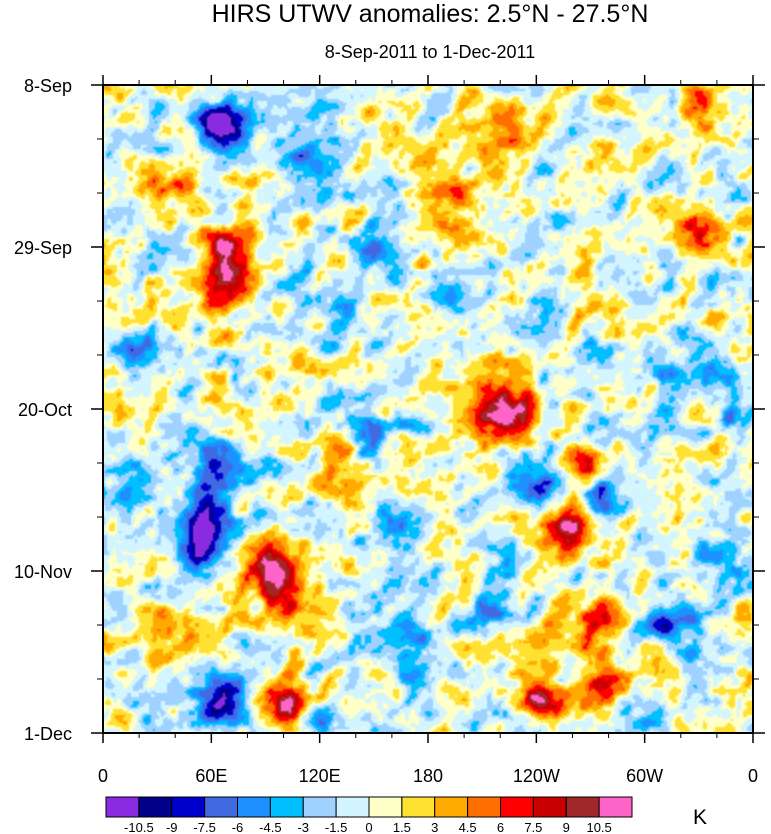 This screenshot has width=771, height=834. Describe the element at coordinates (598, 827) in the screenshot. I see `colorbar-label: 10.5` at that location.